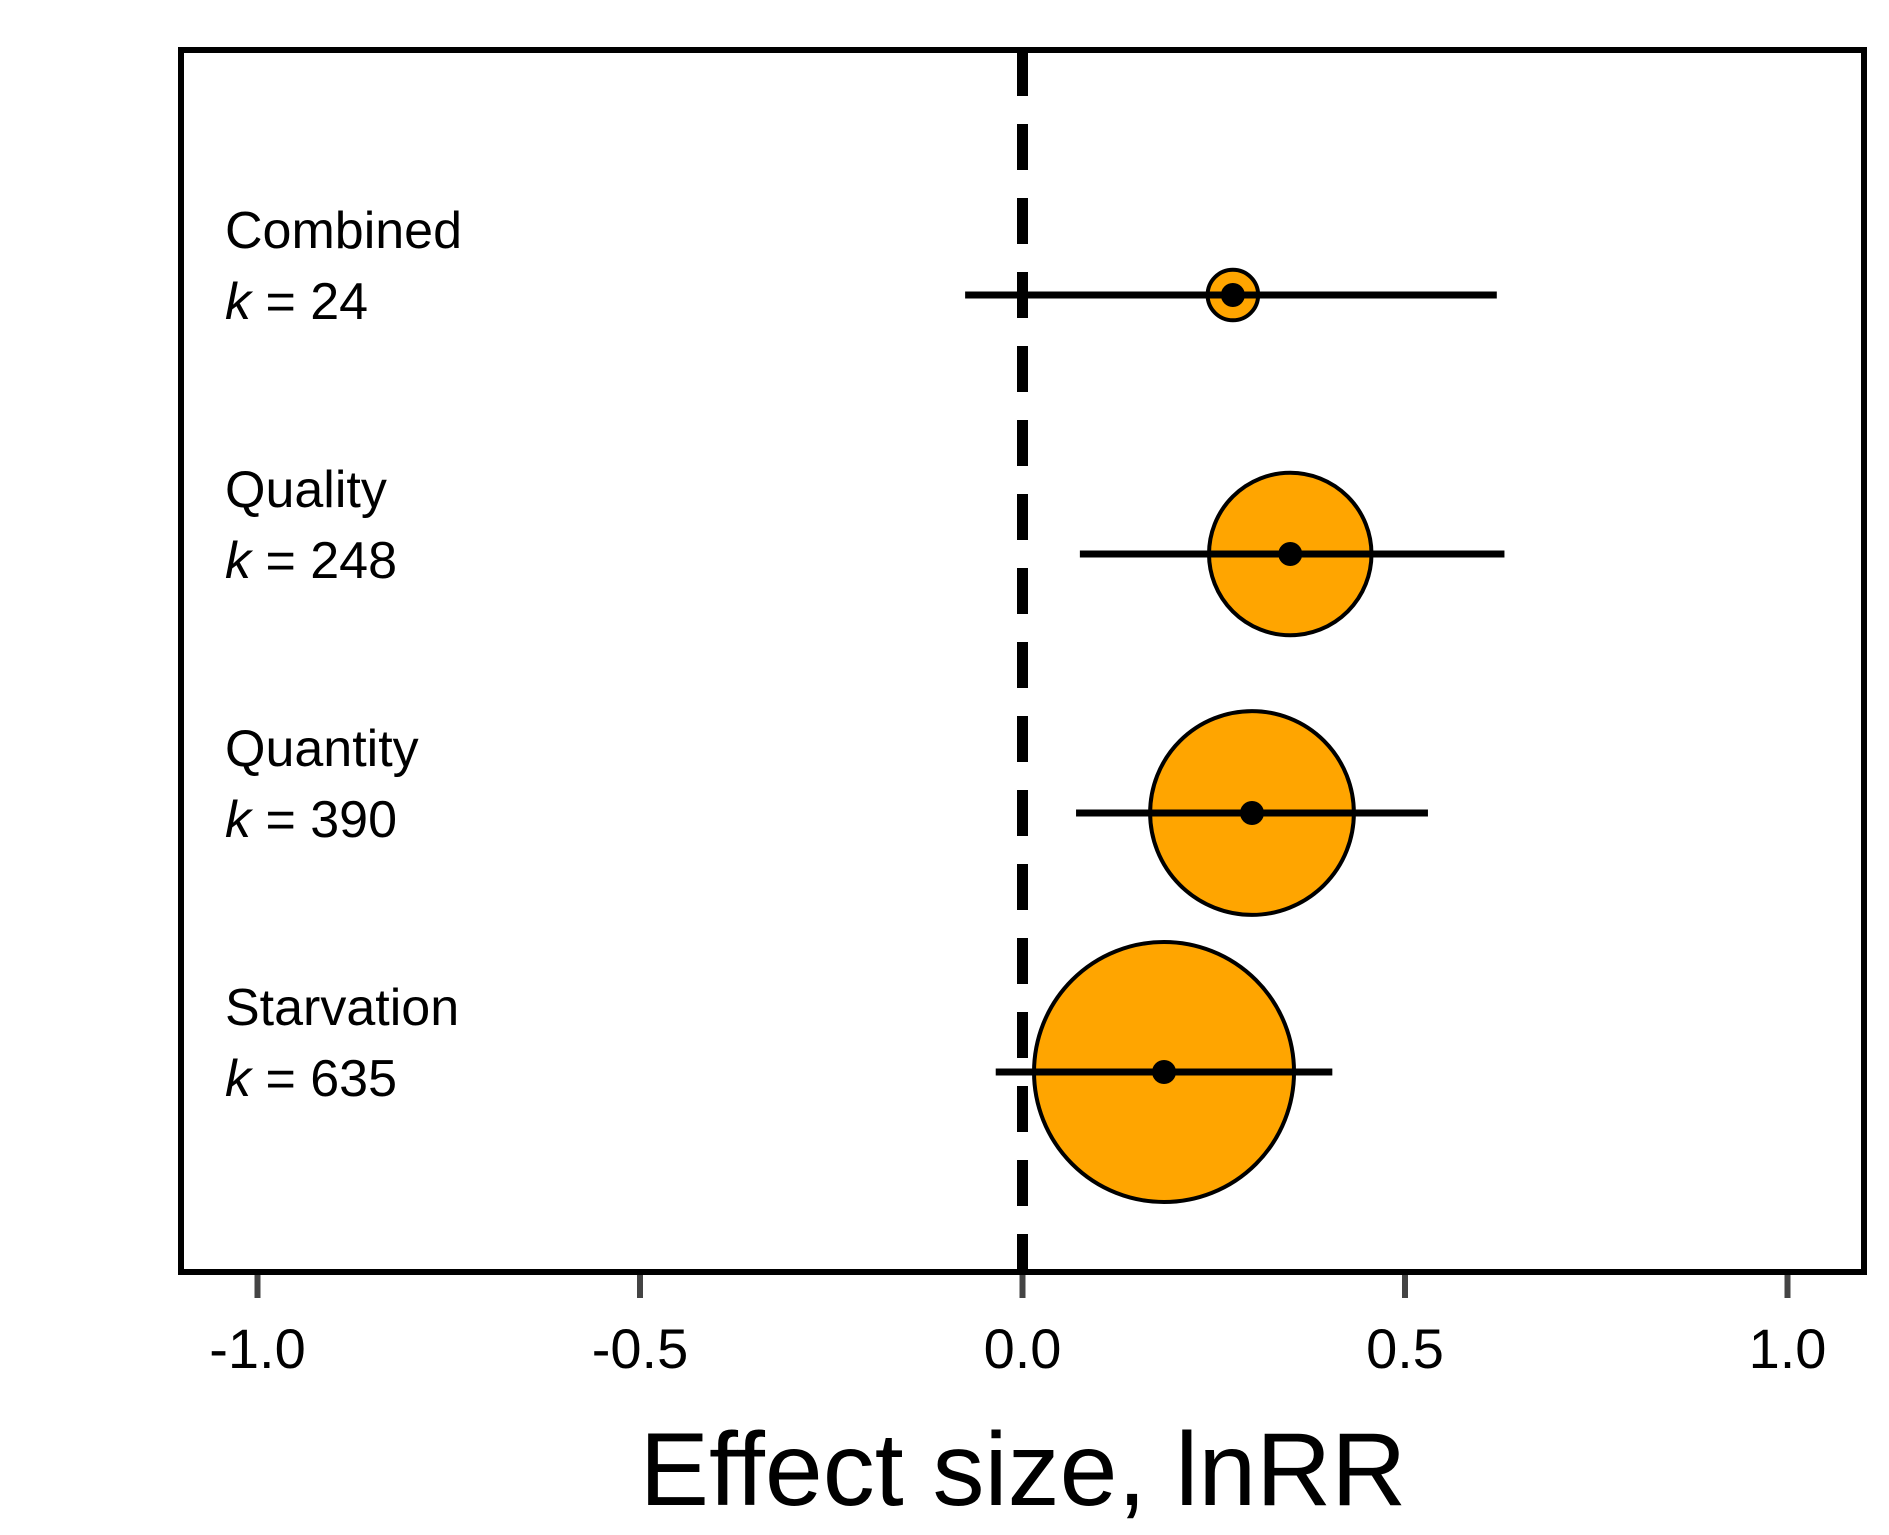  Describe the element at coordinates (311, 820) in the screenshot. I see `sample-size-label: k = 390` at that location.